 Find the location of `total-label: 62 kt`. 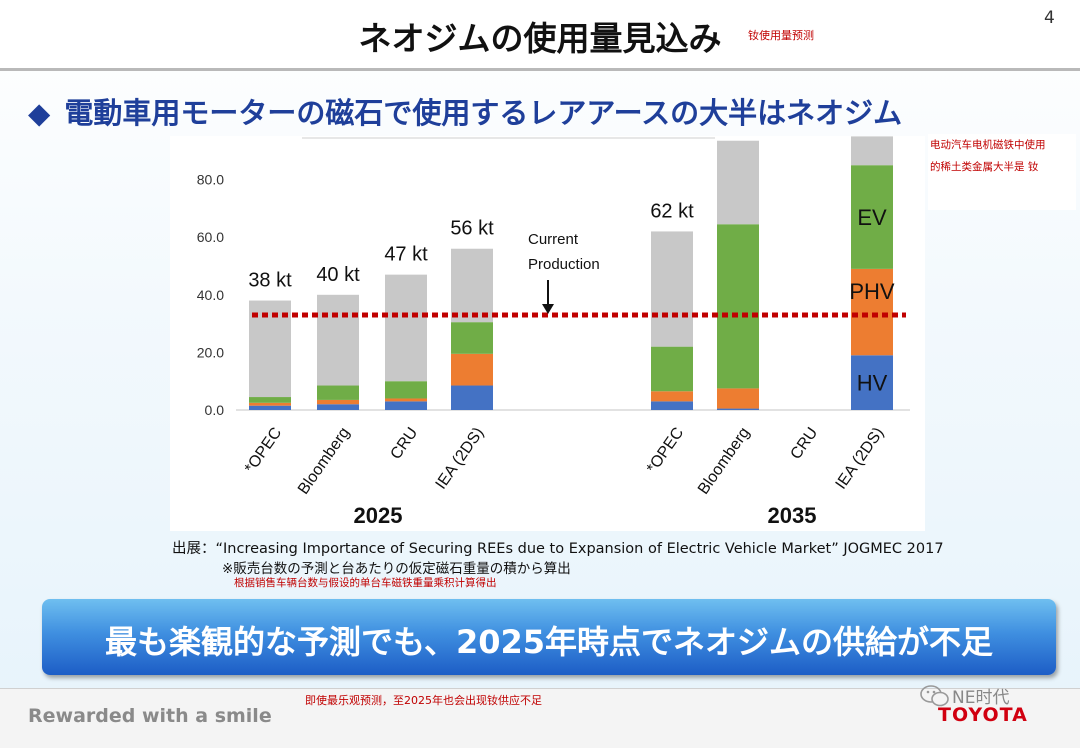

total-label: 62 kt is located at coordinates (672, 211).